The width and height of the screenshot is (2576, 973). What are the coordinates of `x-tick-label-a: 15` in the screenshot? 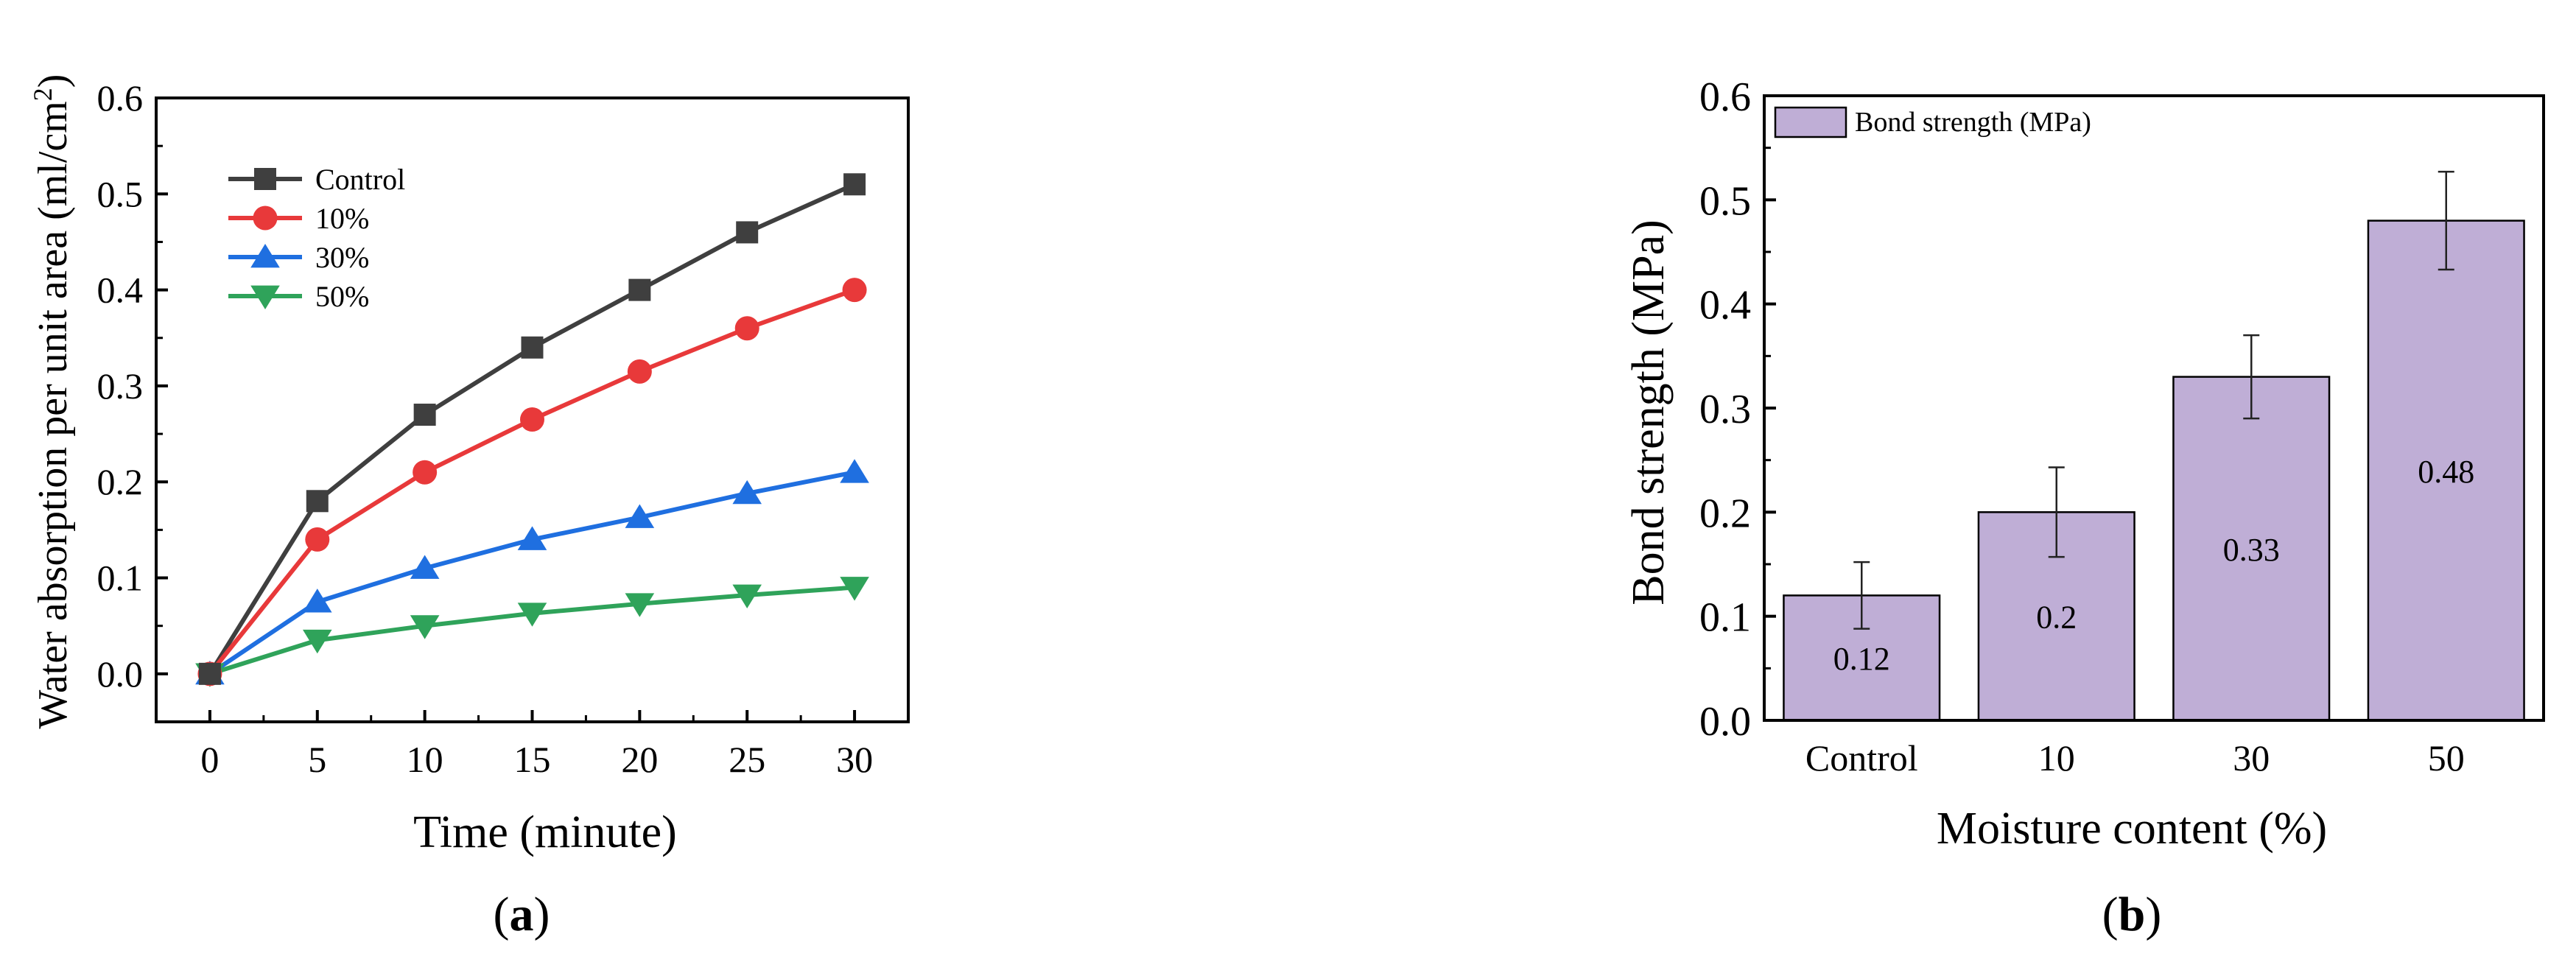 It's located at (532, 759).